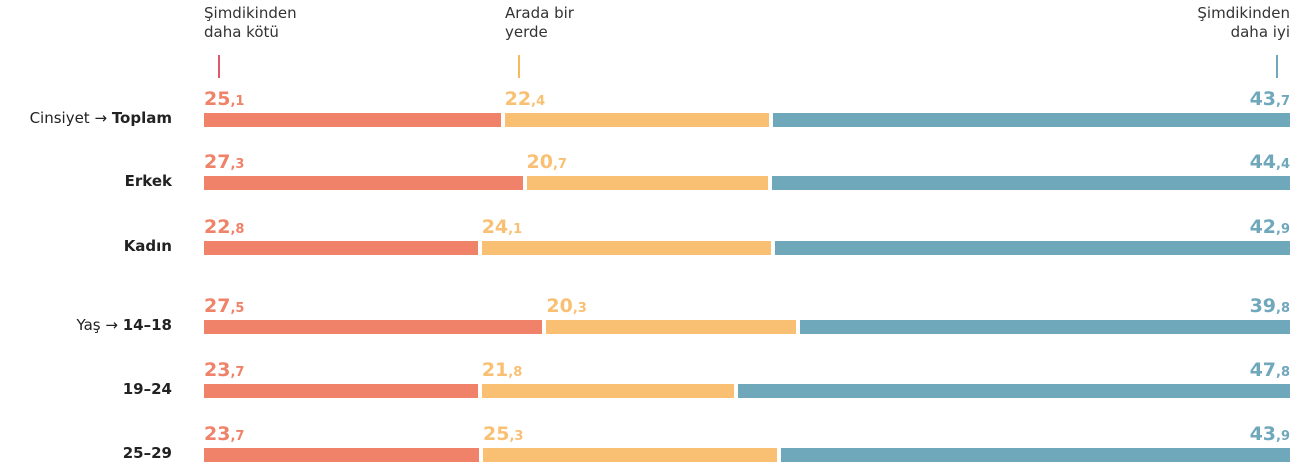  I want to click on value-label: 22,8, so click(224, 227).